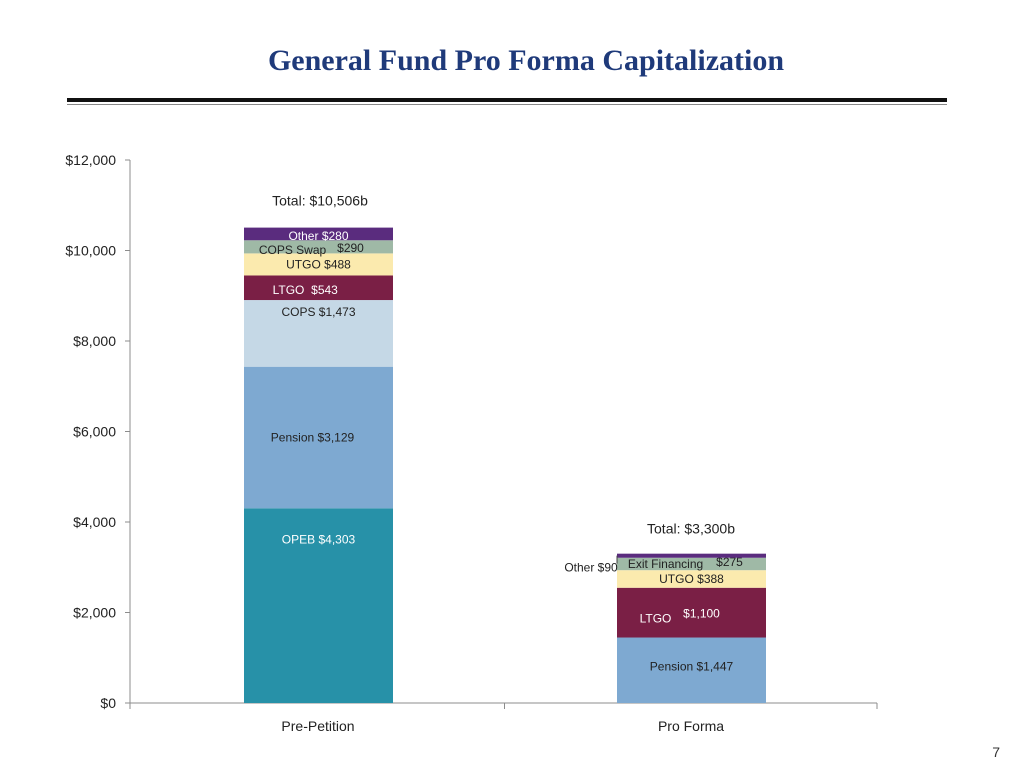  Describe the element at coordinates (108, 703) in the screenshot. I see `y-tick-label: $0` at that location.